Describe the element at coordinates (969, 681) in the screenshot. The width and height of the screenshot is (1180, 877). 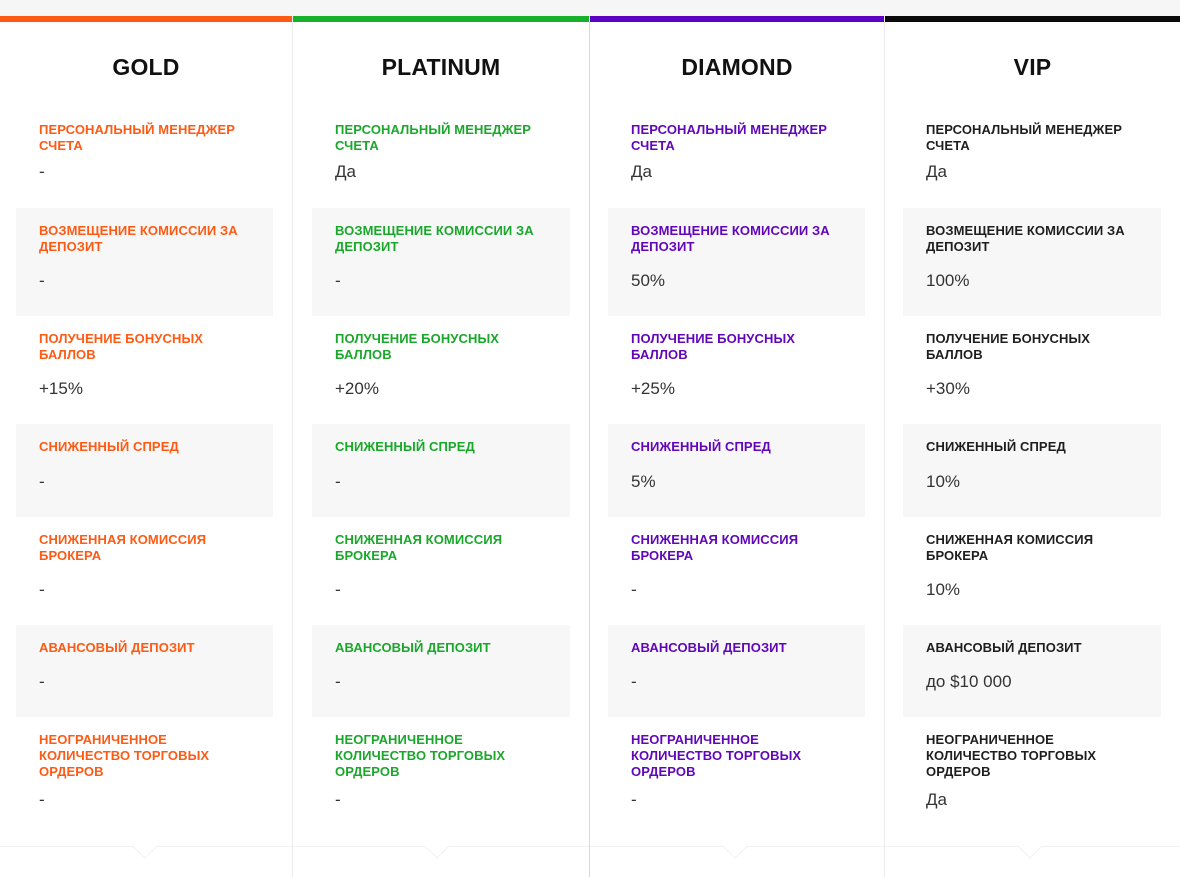
I see `feature-value: до $10 000` at that location.